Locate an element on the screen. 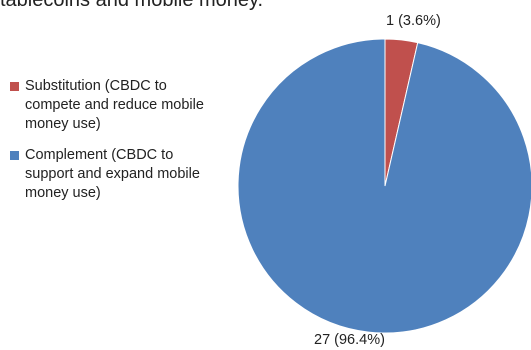 This screenshot has height=350, width=531. caption-fragment: tablecoins and mobile money. is located at coordinates (132, 5).